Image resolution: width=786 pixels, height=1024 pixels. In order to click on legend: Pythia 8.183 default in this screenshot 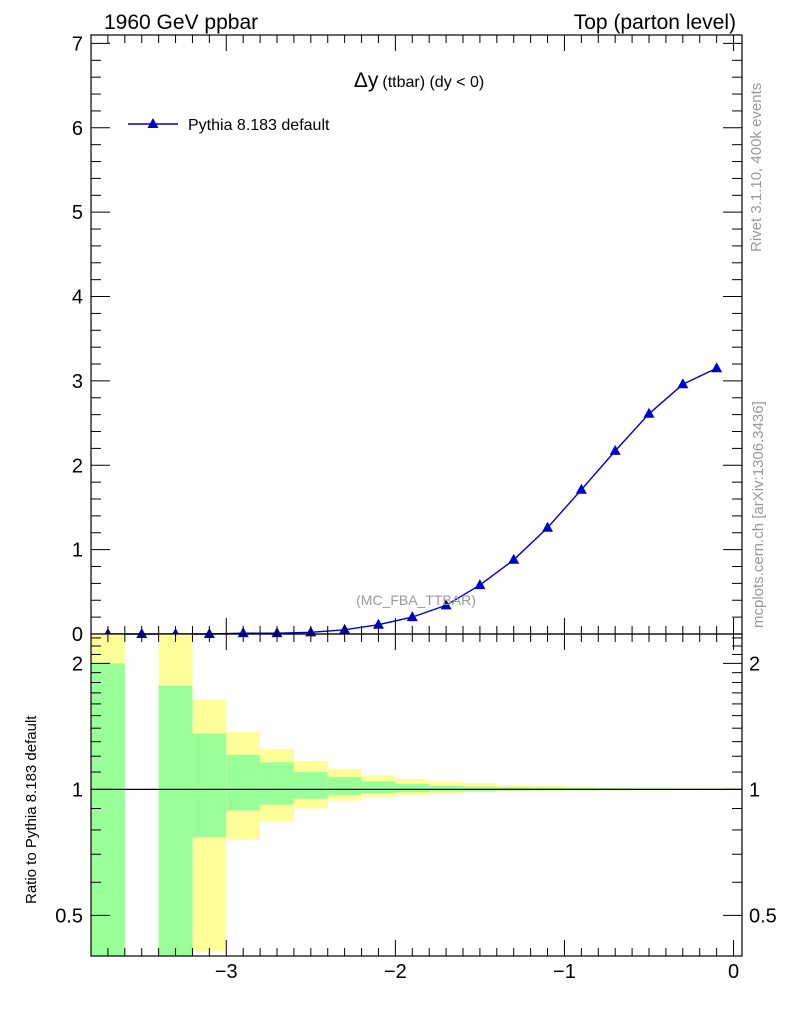, I will do `click(229, 125)`.